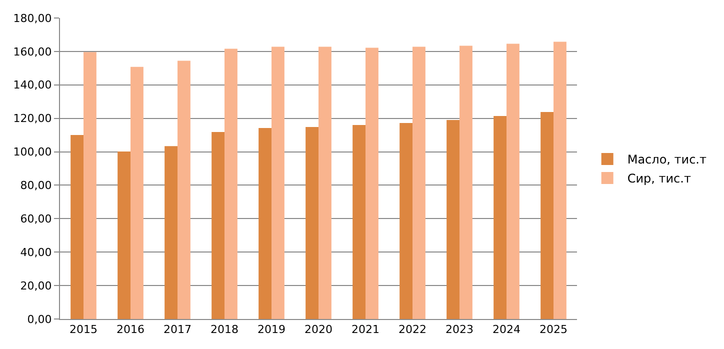 The width and height of the screenshot is (724, 349). Describe the element at coordinates (36, 285) in the screenshot. I see `y-tick-label: 20,00` at that location.